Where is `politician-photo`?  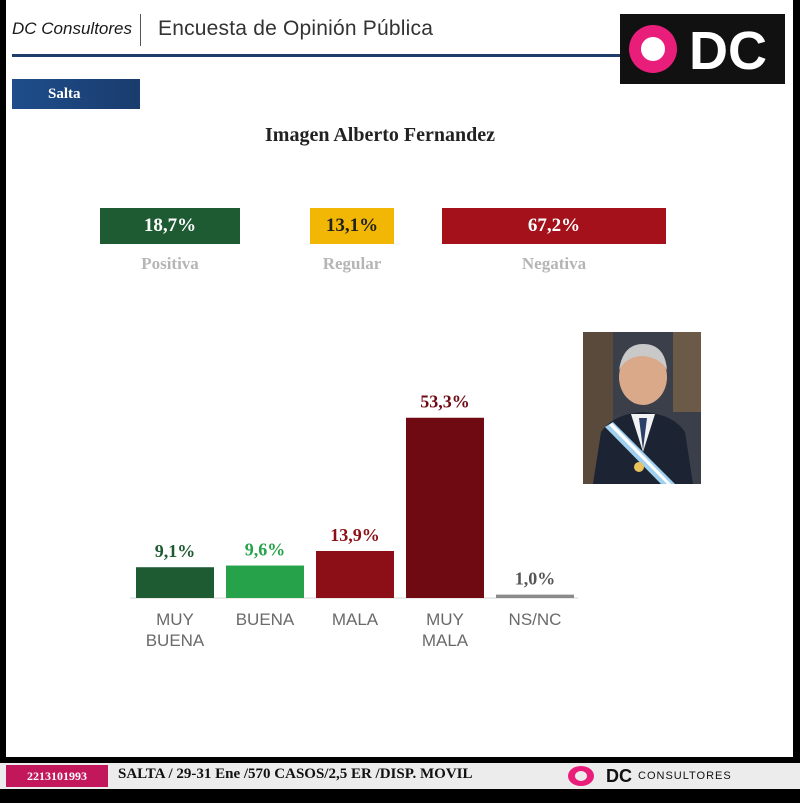 politician-photo is located at coordinates (642, 408).